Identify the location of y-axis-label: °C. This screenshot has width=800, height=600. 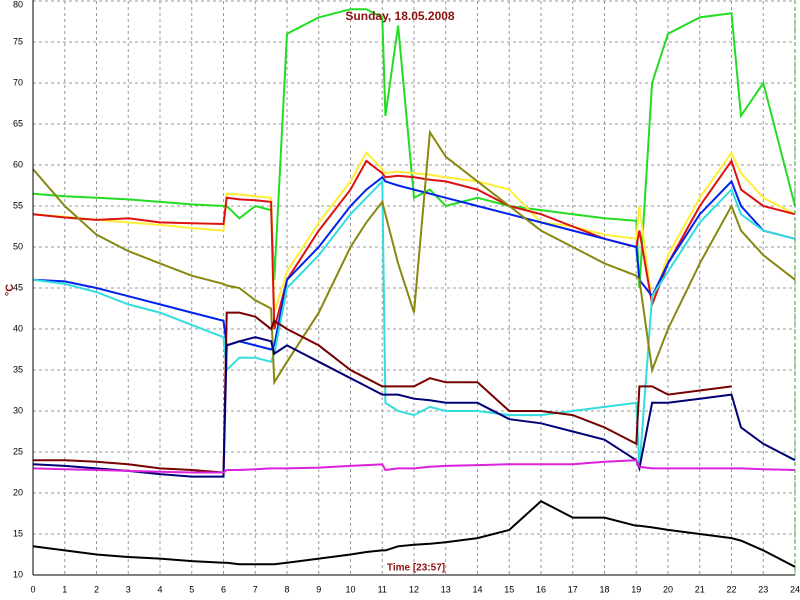
(10, 290).